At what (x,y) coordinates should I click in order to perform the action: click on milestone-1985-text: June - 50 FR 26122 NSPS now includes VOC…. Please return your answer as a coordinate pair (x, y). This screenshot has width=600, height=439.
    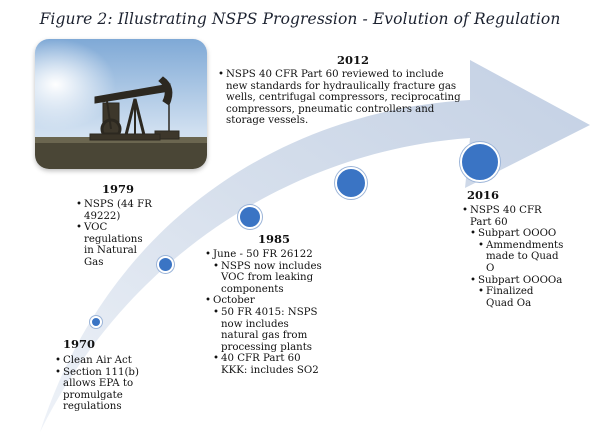
    Looking at the image, I should click on (266, 313).